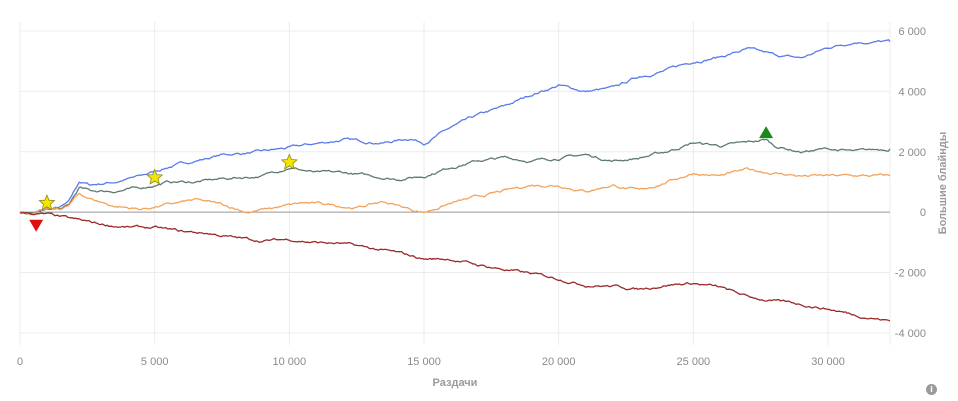 Image resolution: width=958 pixels, height=401 pixels. Describe the element at coordinates (912, 92) in the screenshot. I see `y-tick-label: 4 000` at that location.